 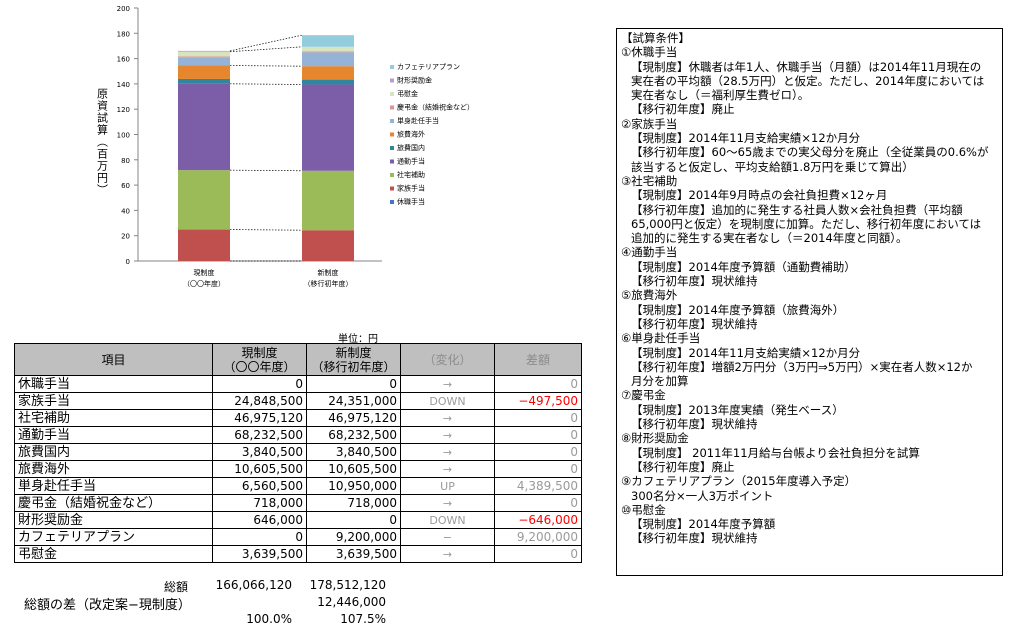 What do you see at coordinates (298, 435) in the screenshot?
I see `table-row: 通勤手当 68,232,500 68,232,500 → 0` at bounding box center [298, 435].